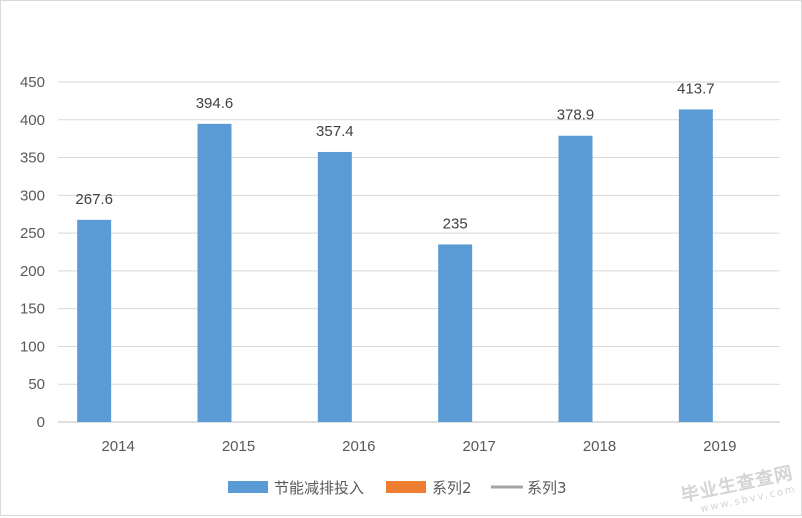 Image resolution: width=802 pixels, height=518 pixels. Describe the element at coordinates (32, 158) in the screenshot. I see `y-tick-label: 350` at that location.